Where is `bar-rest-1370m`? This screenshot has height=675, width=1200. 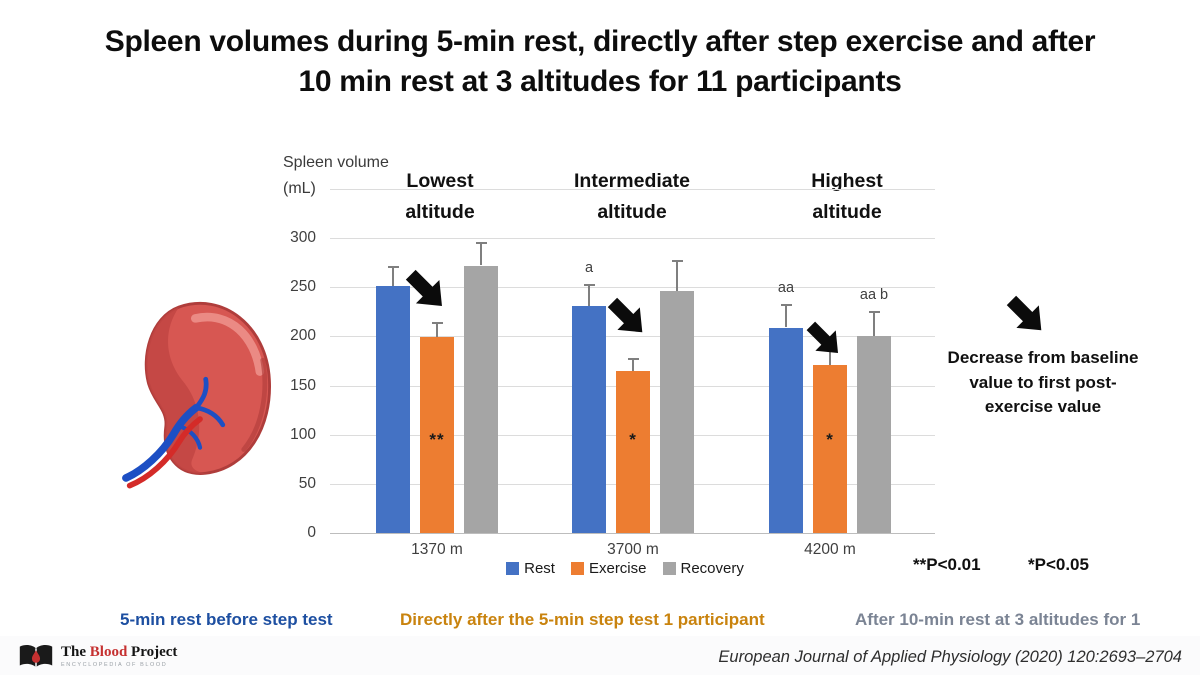
bar-rest-1370m is located at coordinates (393, 409).